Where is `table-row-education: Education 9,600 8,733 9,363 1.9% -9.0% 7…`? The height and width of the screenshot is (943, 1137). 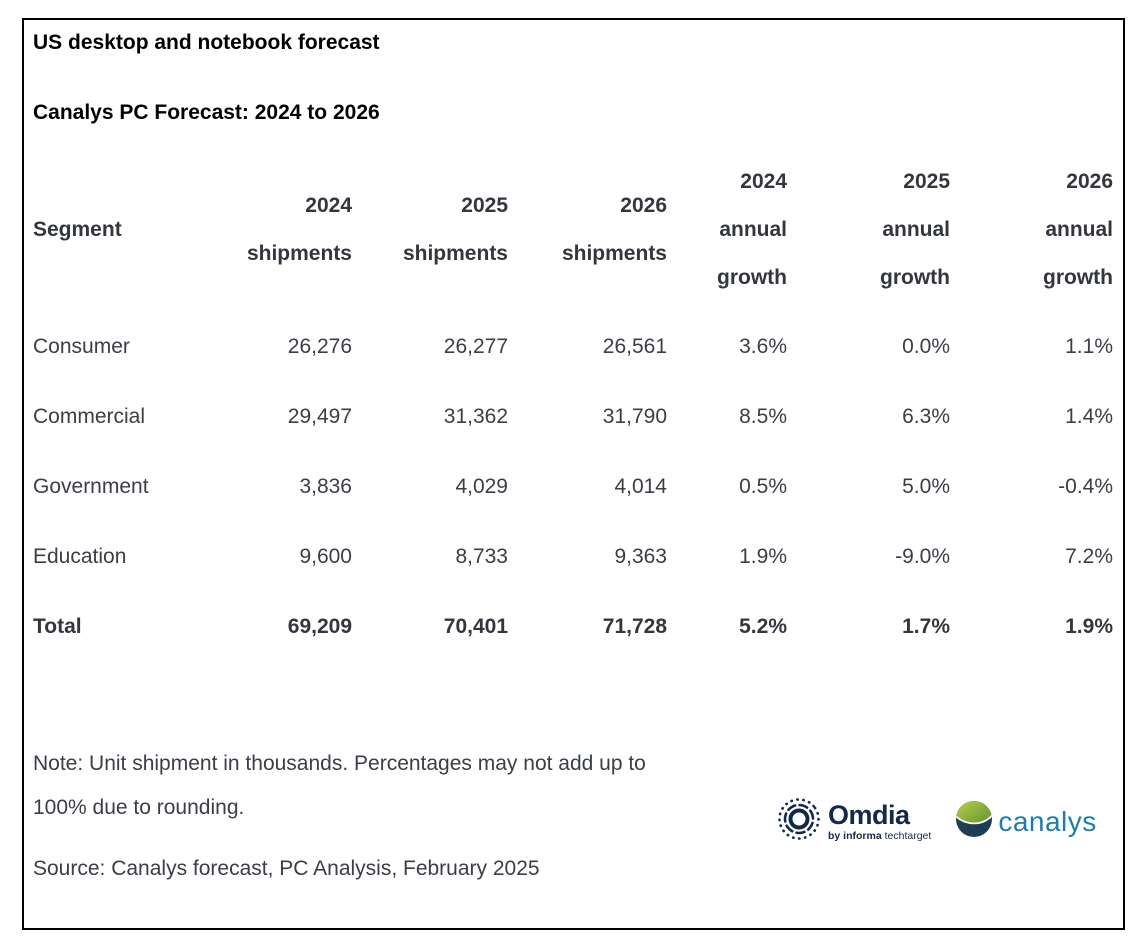
table-row-education: Education 9,600 8,733 9,363 1.9% -9.0% 7… is located at coordinates (573, 557).